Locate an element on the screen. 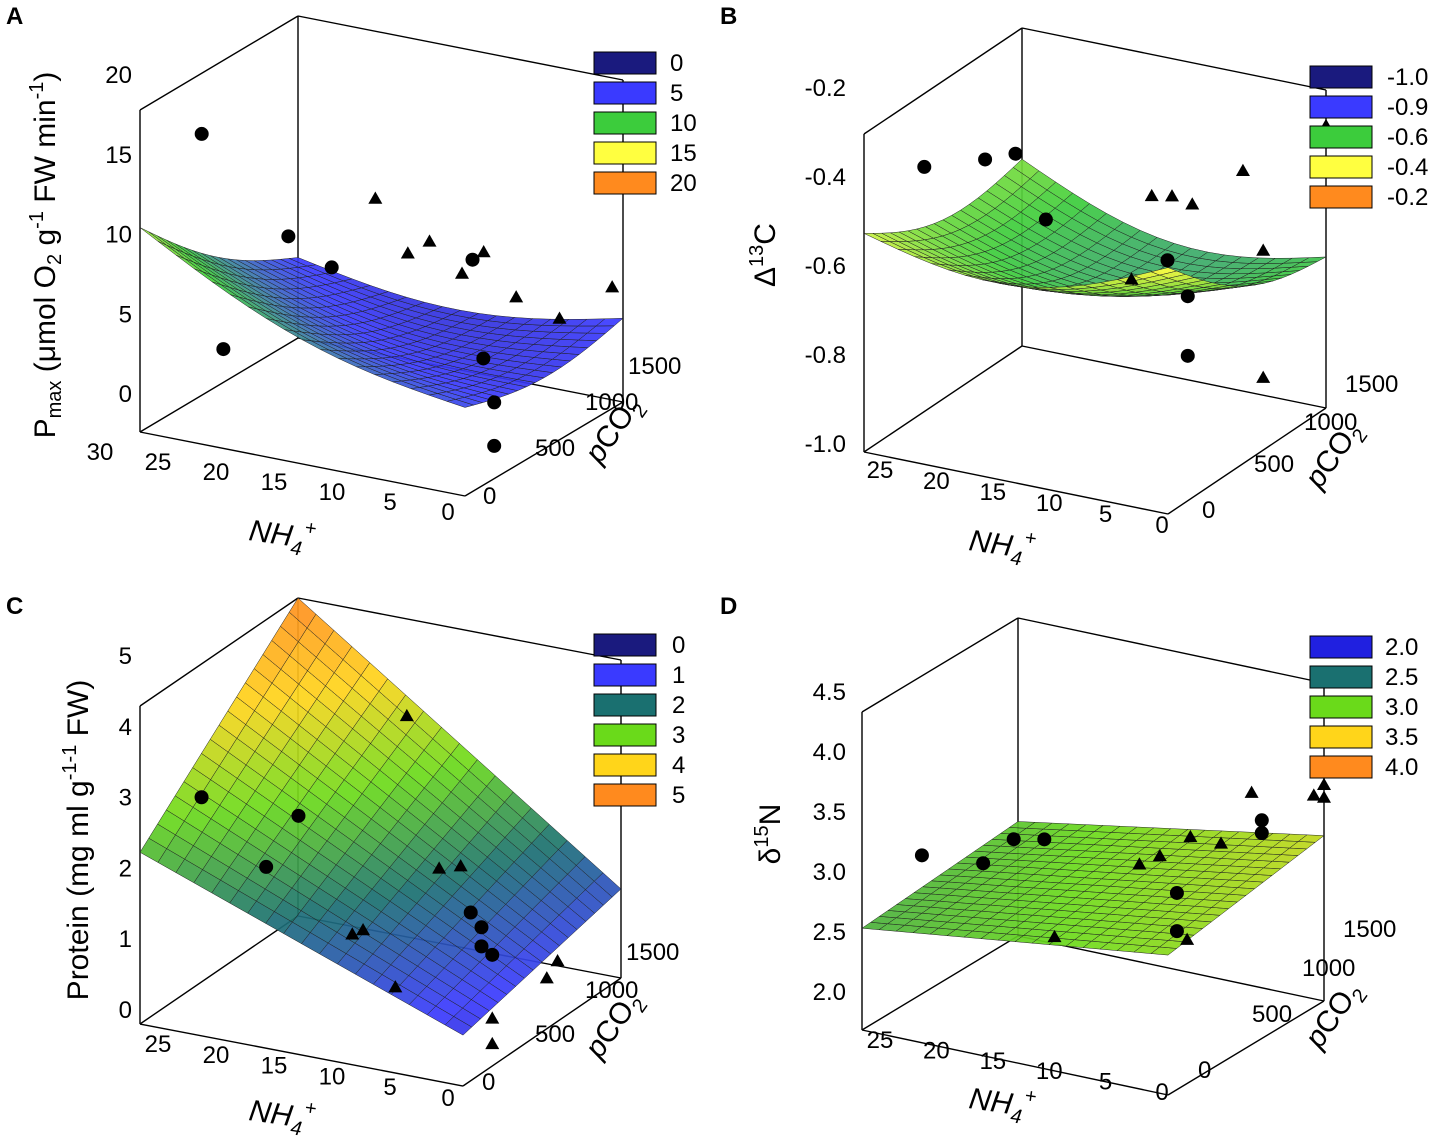  legend-label: -0.9 is located at coordinates (1407, 107).